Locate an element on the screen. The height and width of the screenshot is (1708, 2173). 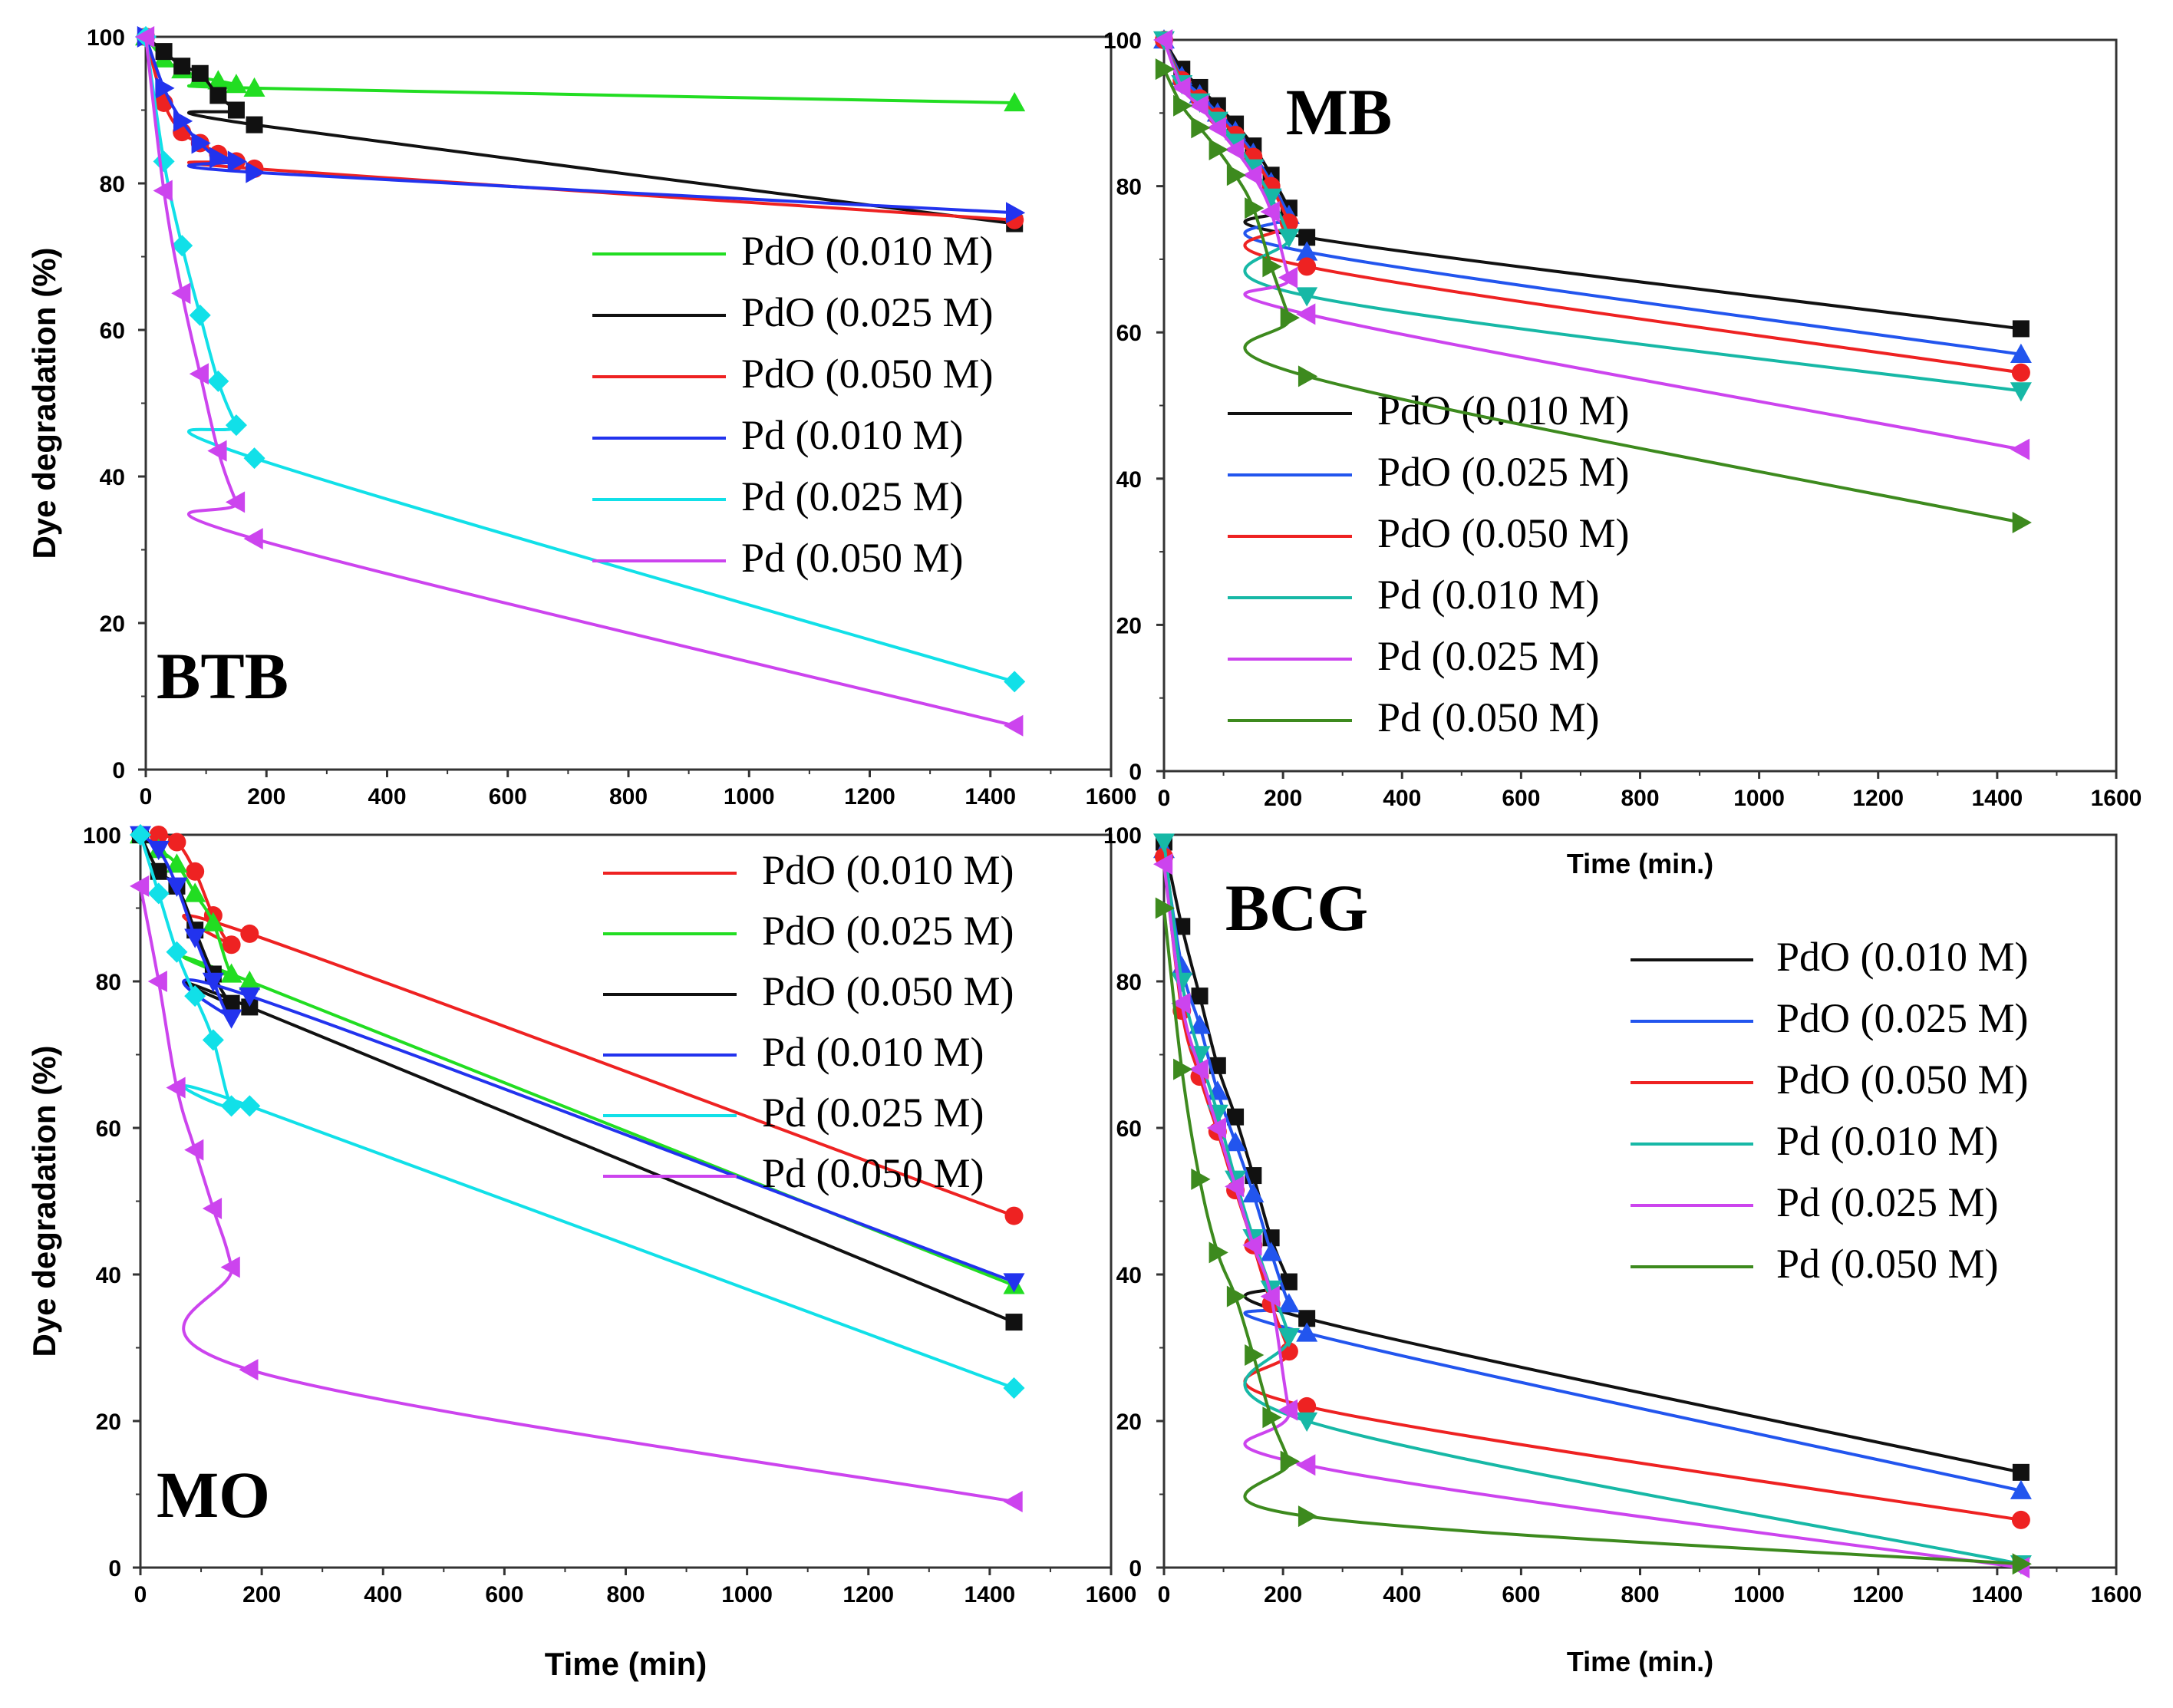
x-tick-label: 1000 is located at coordinates (1759, 1595).